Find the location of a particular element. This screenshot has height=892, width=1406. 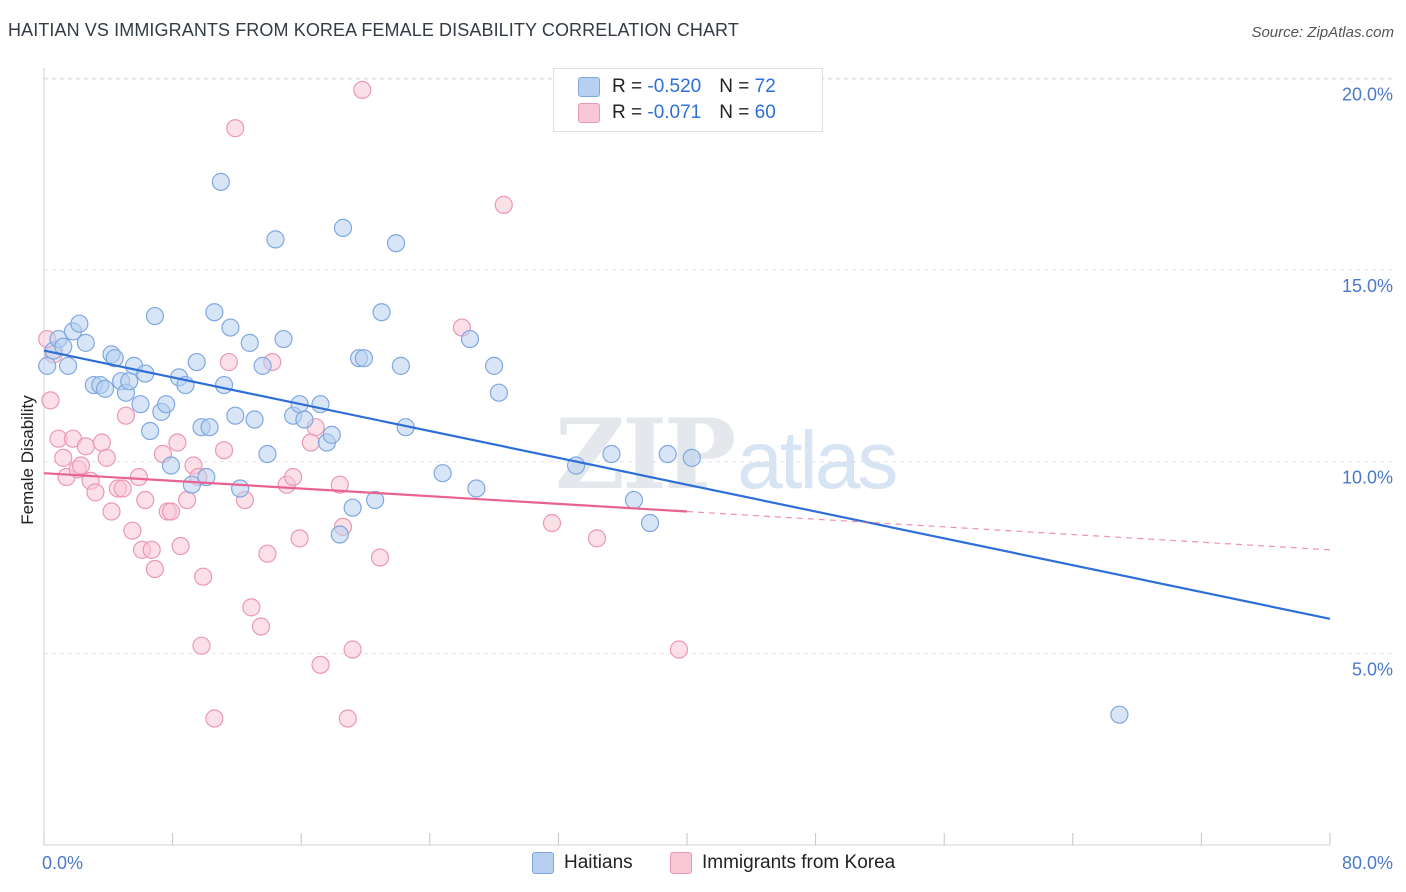

legend-row-haitians: R = -0.520 N = 72 is located at coordinates (677, 87).